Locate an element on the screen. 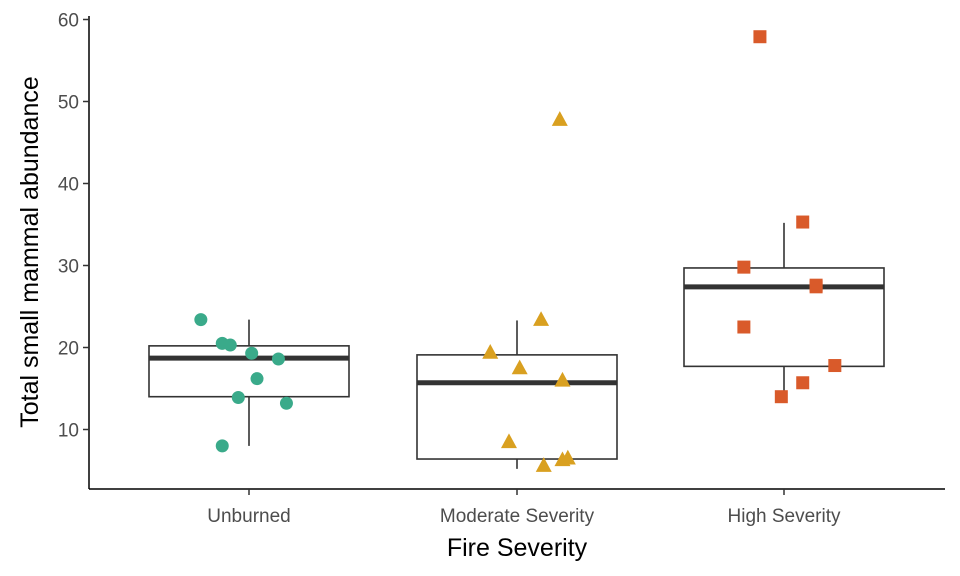 Image resolution: width=960 pixels, height=576 pixels. y-tick-label: 50 is located at coordinates (68, 103).